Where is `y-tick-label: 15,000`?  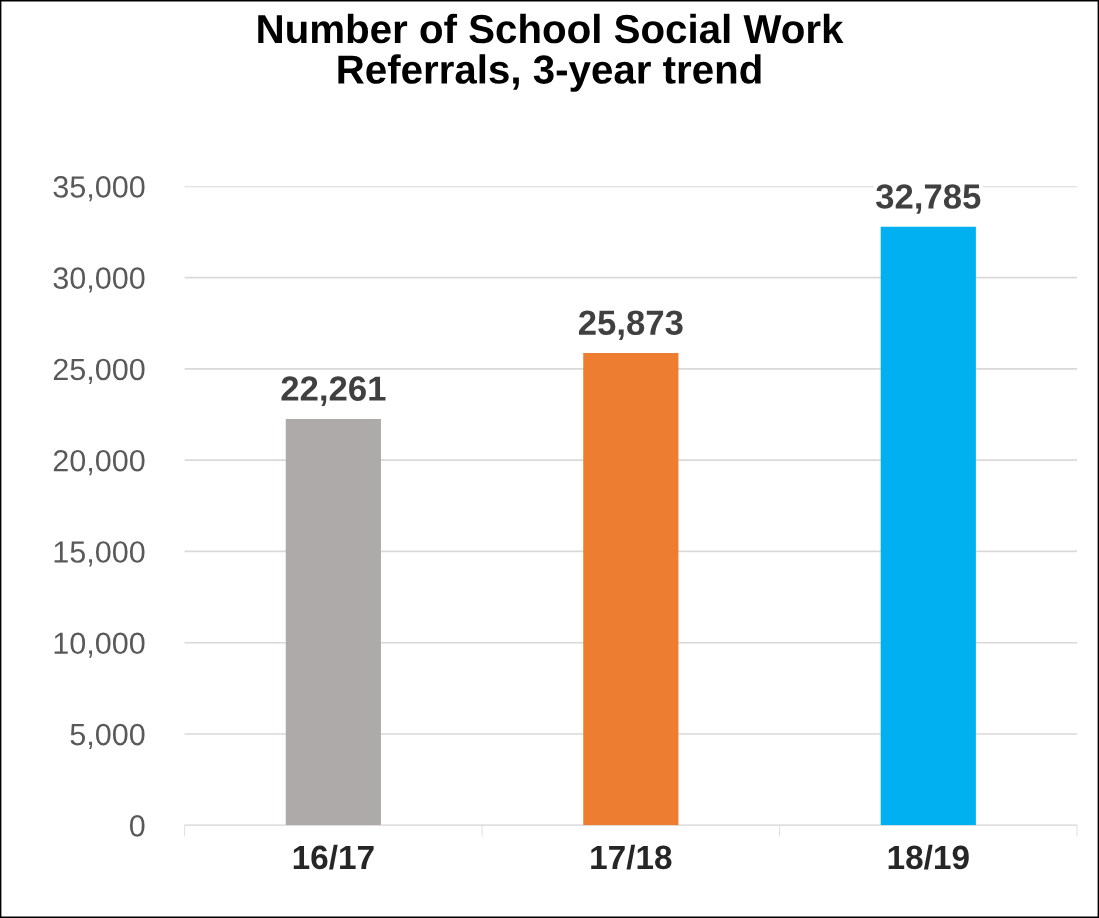
y-tick-label: 15,000 is located at coordinates (99, 554).